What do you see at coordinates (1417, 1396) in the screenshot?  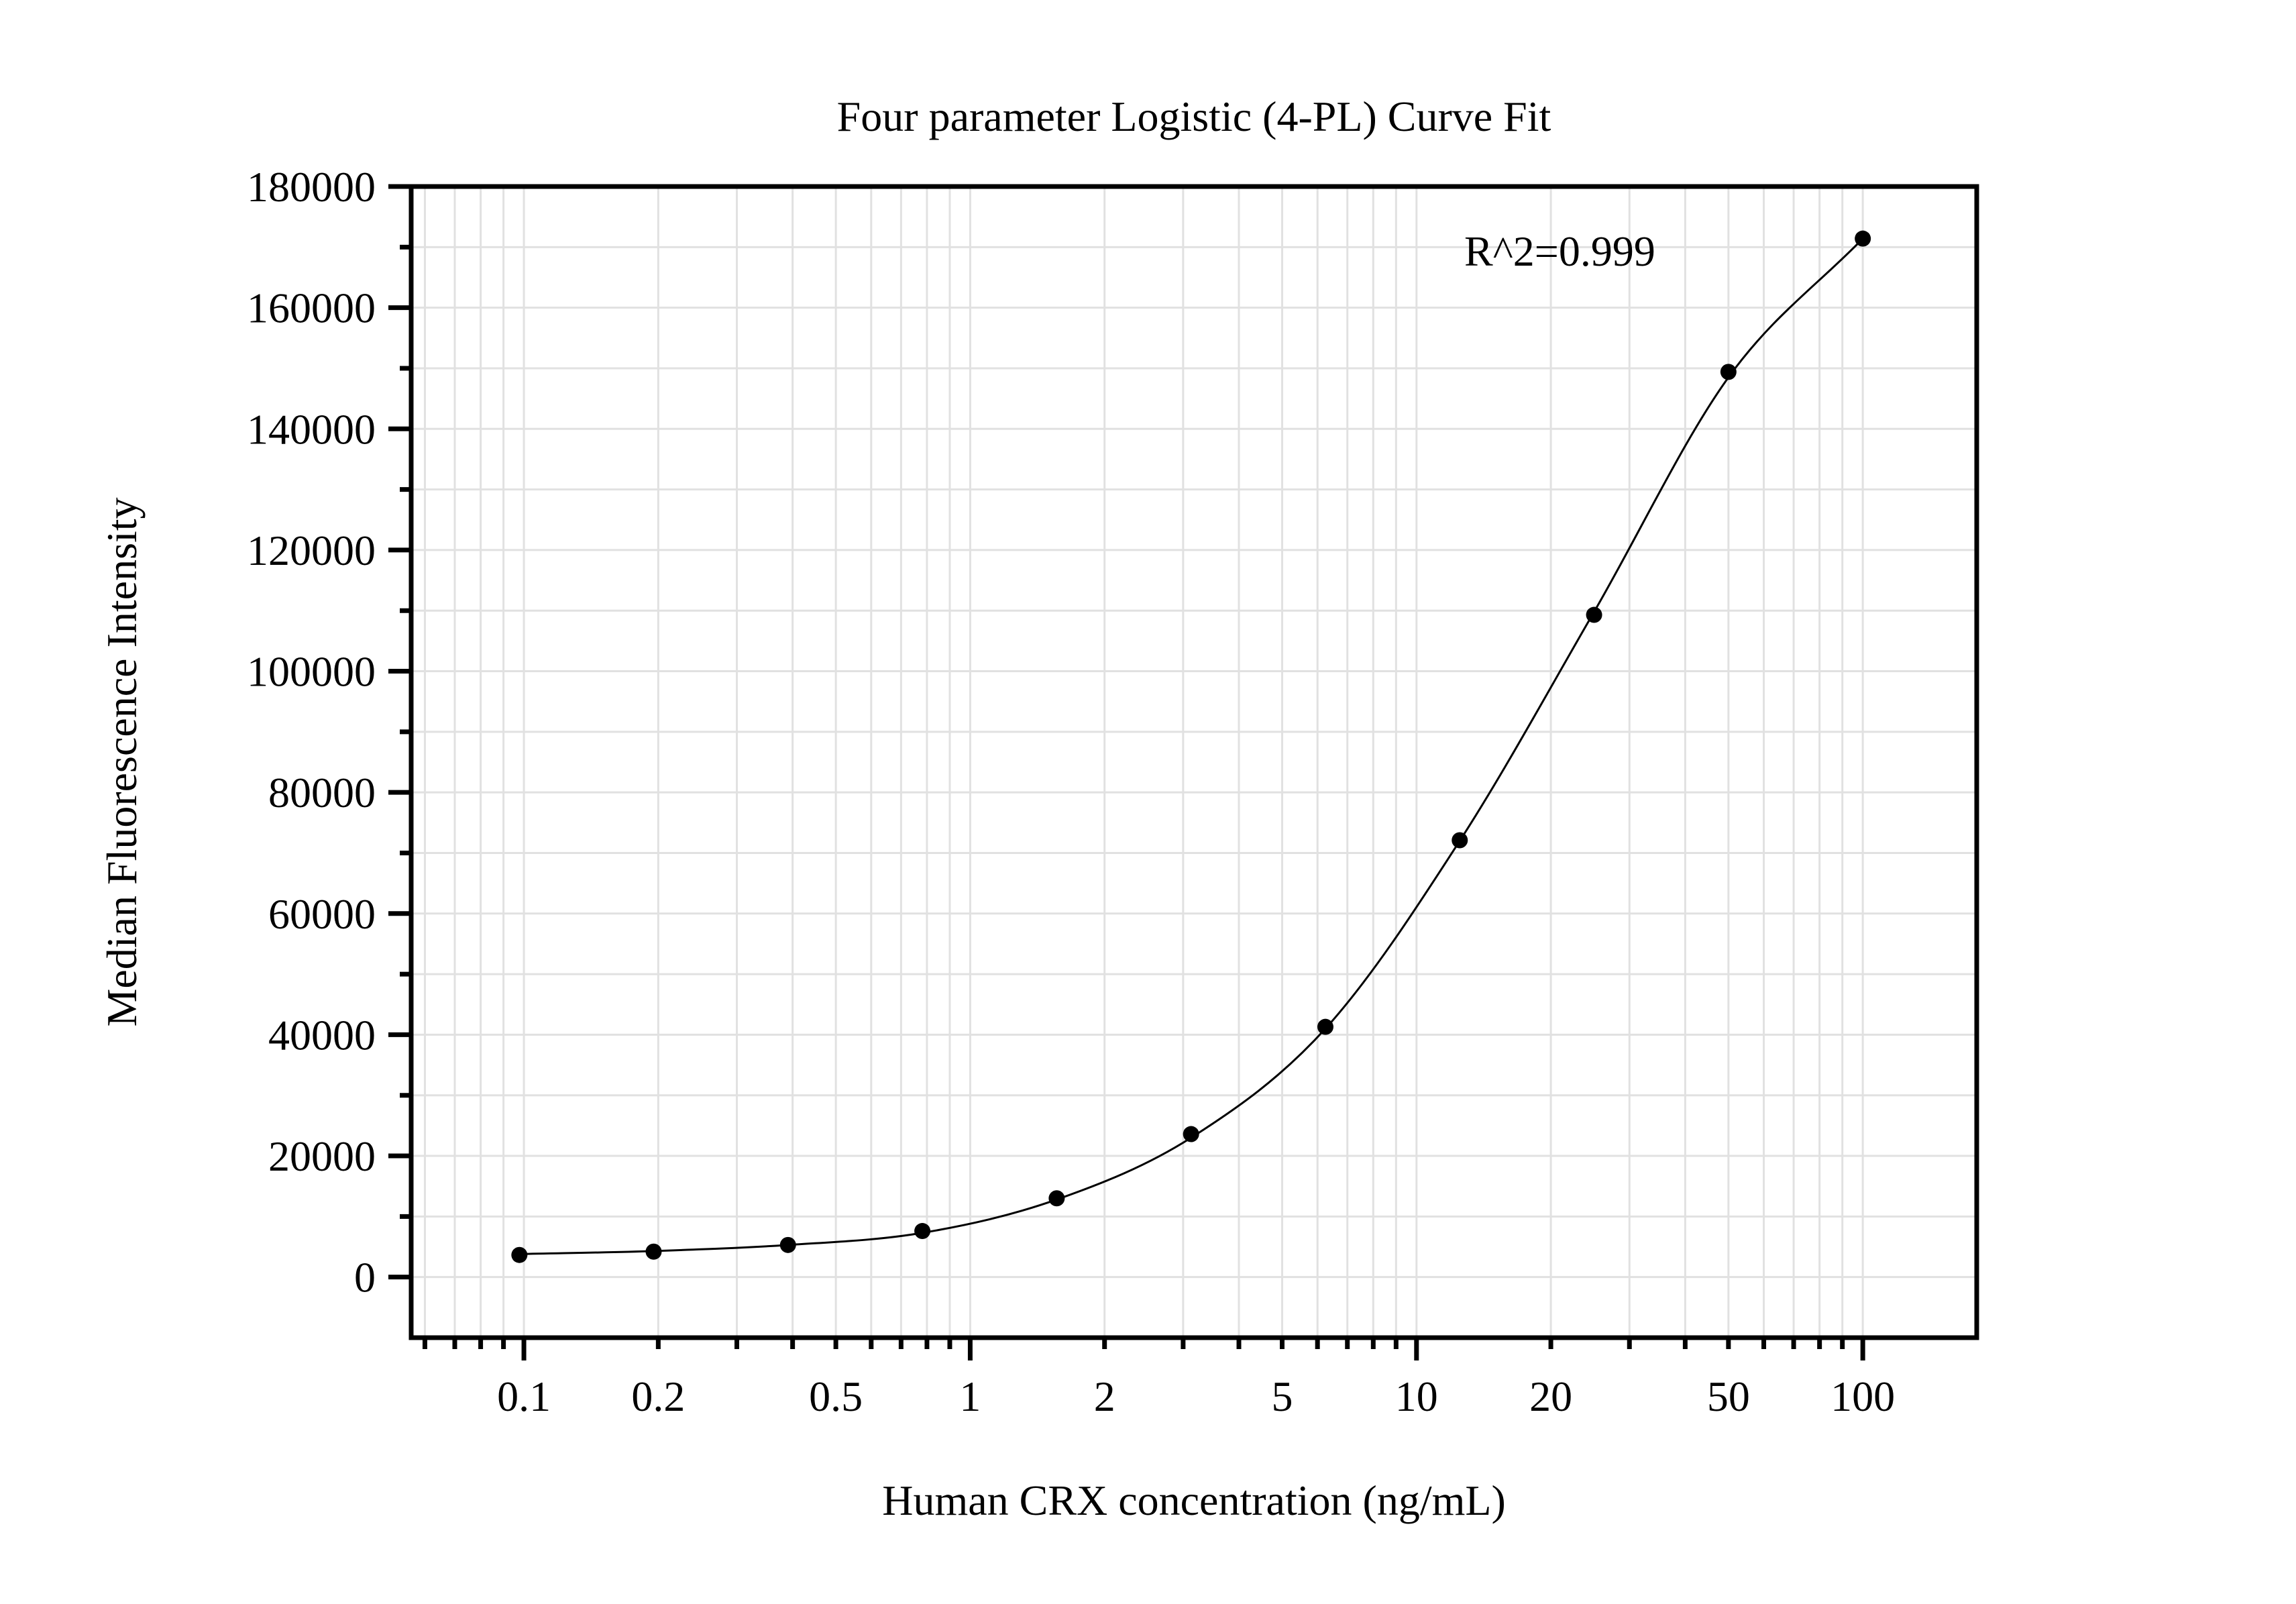 I see `x-tick-label: 10` at bounding box center [1417, 1396].